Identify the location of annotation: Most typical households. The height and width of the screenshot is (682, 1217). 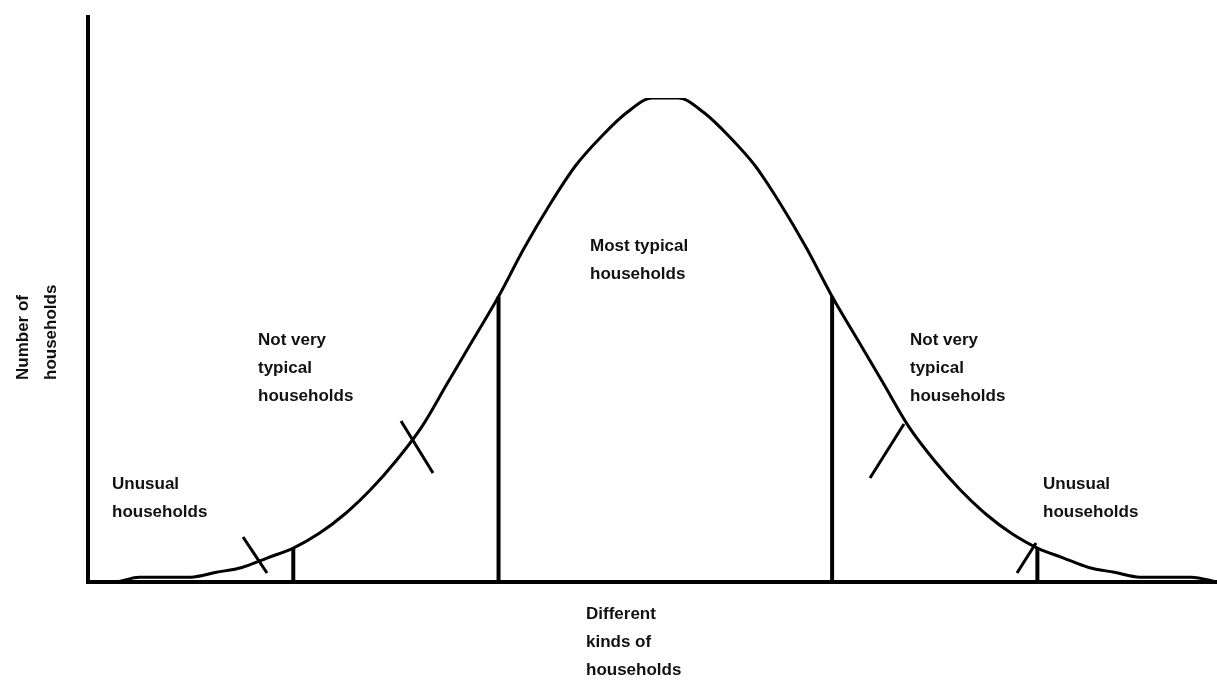
(640, 260).